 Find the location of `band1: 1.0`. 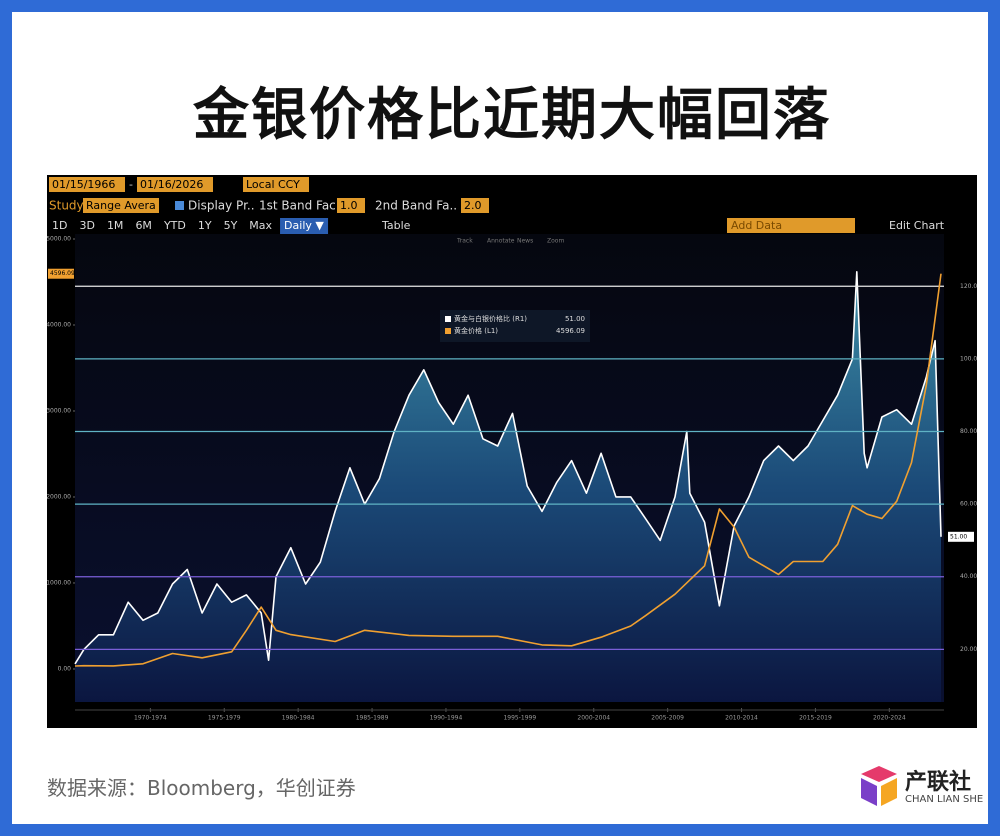

band1: 1.0 is located at coordinates (349, 205).